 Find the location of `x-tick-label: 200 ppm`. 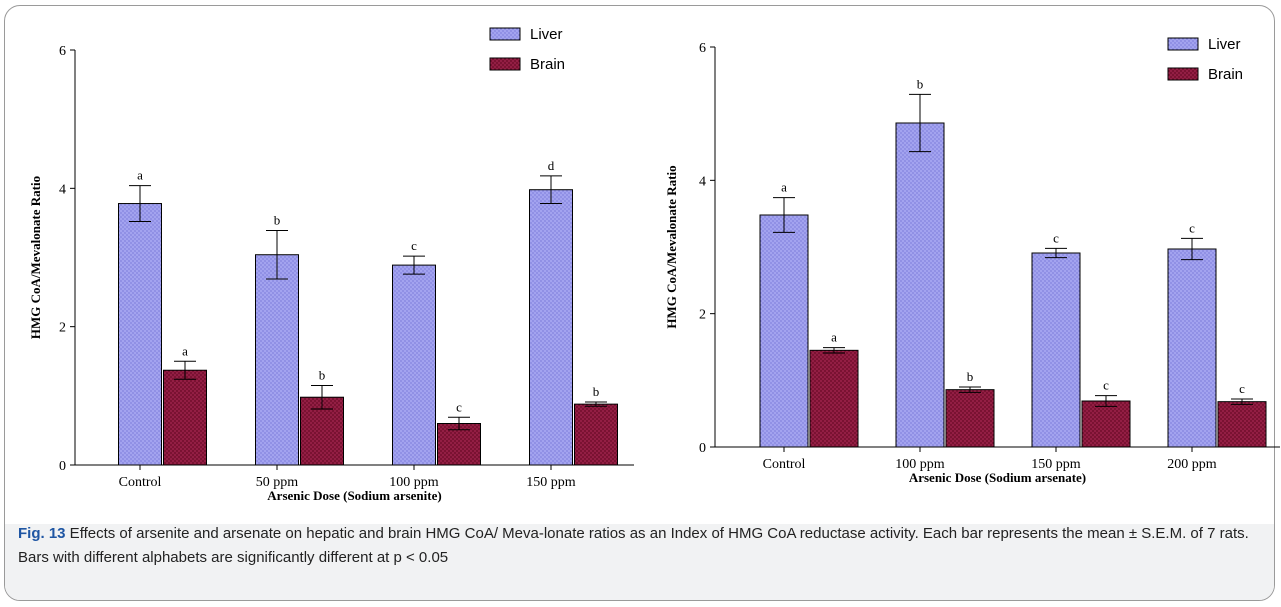

x-tick-label: 200 ppm is located at coordinates (1192, 464).